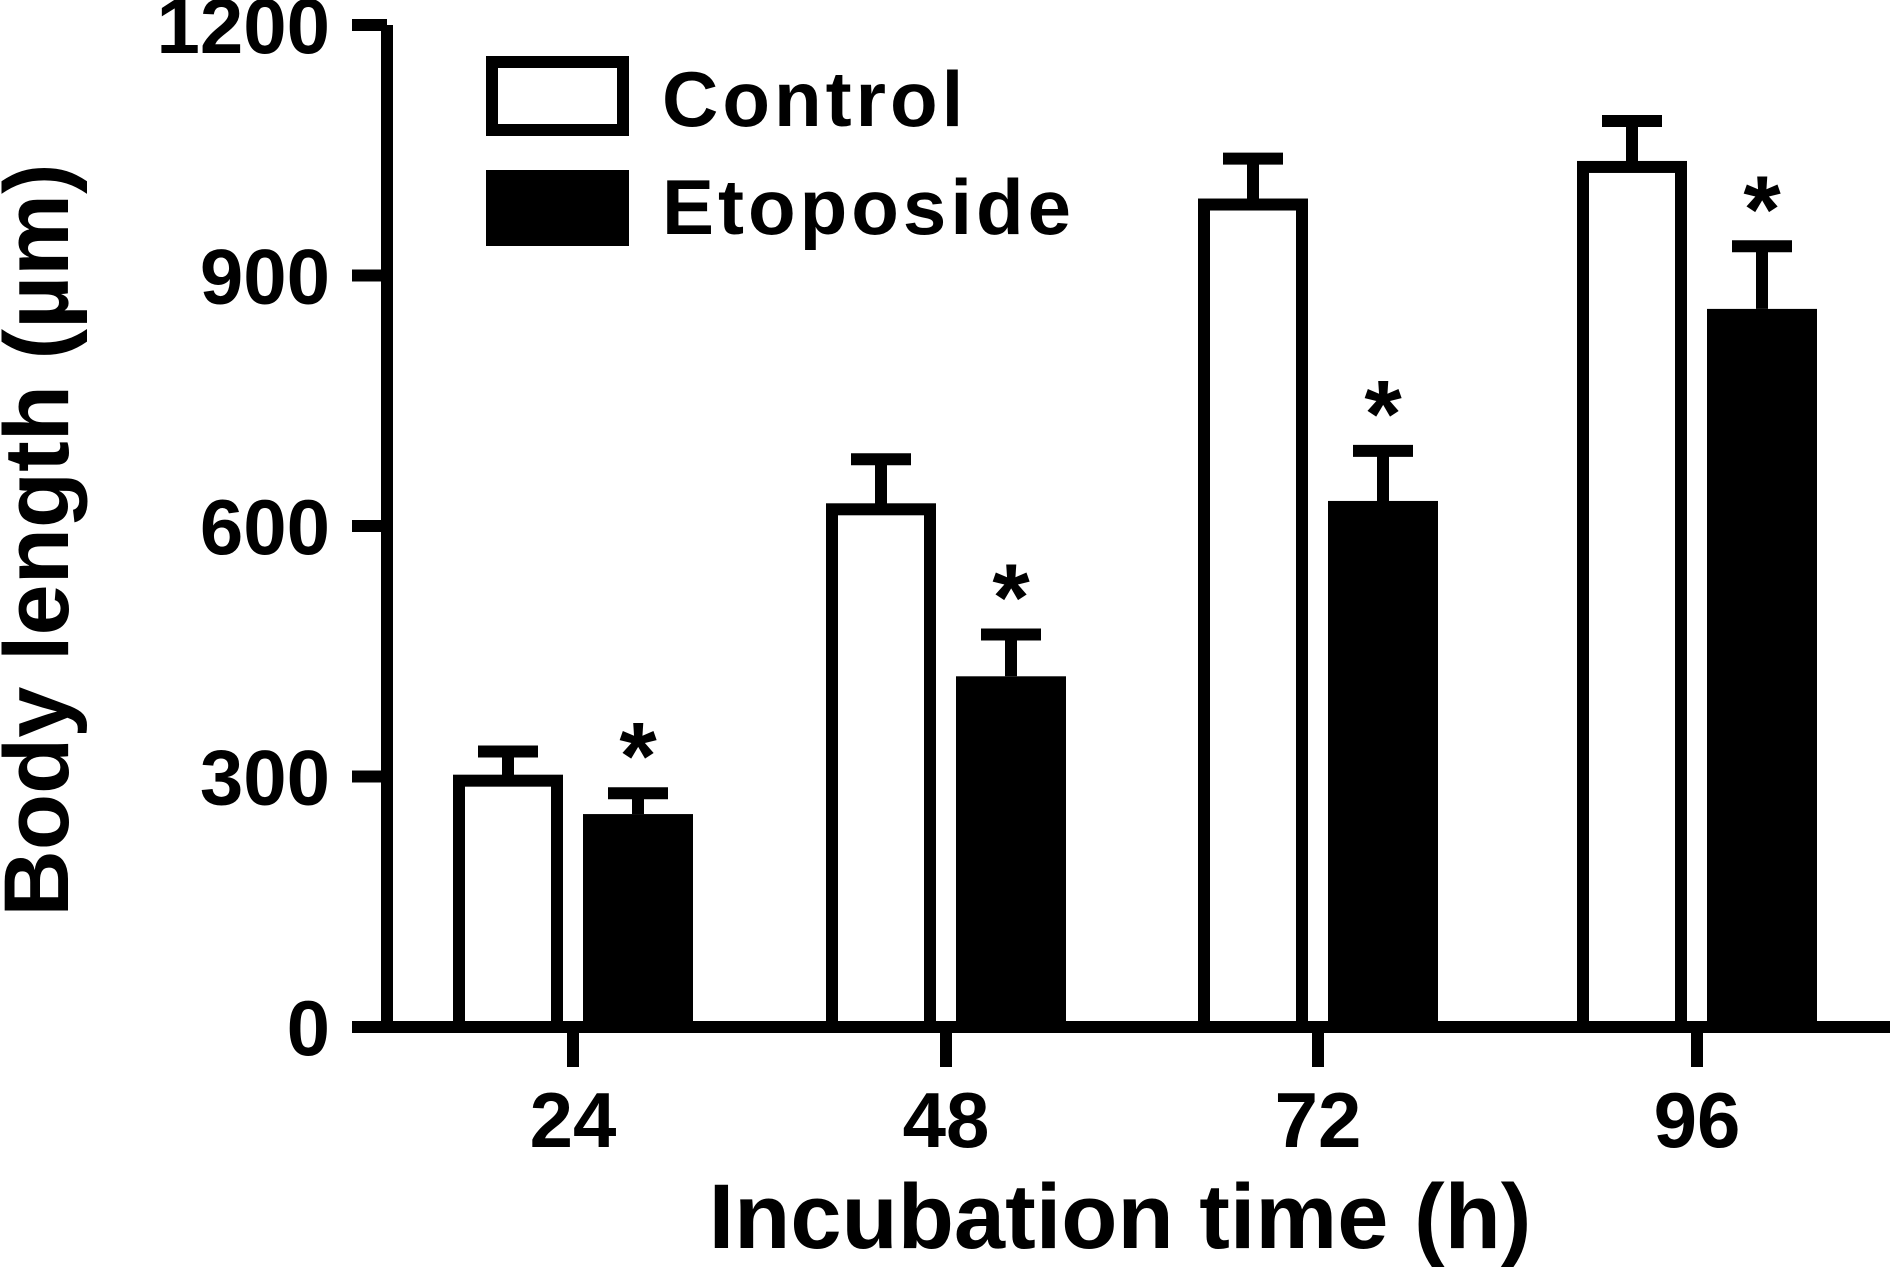  I want to click on x-tick-label-48: 48, so click(946, 1120).